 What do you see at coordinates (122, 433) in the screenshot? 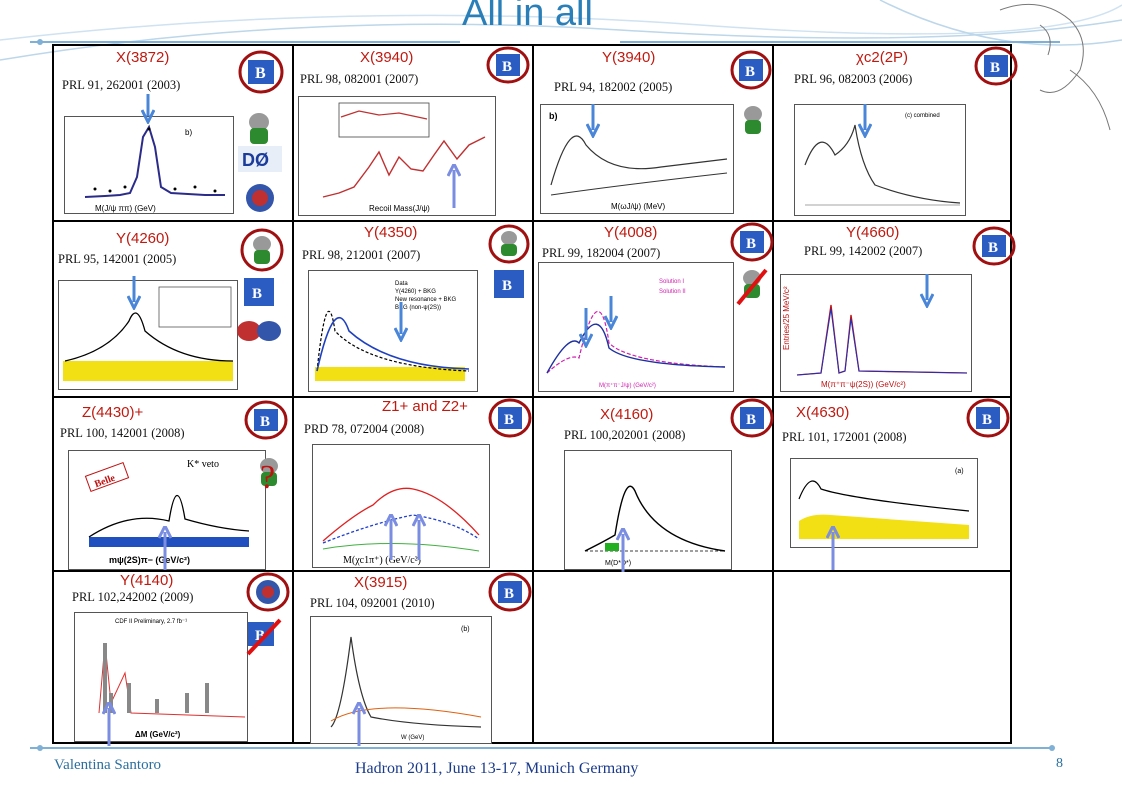
I see `publication-ref: PRL 100, 142001 (2008)` at bounding box center [122, 433].